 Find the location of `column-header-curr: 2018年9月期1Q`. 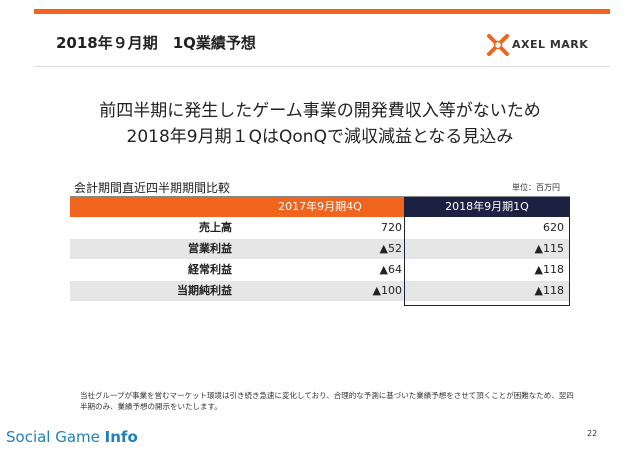

column-header-curr: 2018年9月期1Q is located at coordinates (487, 206).